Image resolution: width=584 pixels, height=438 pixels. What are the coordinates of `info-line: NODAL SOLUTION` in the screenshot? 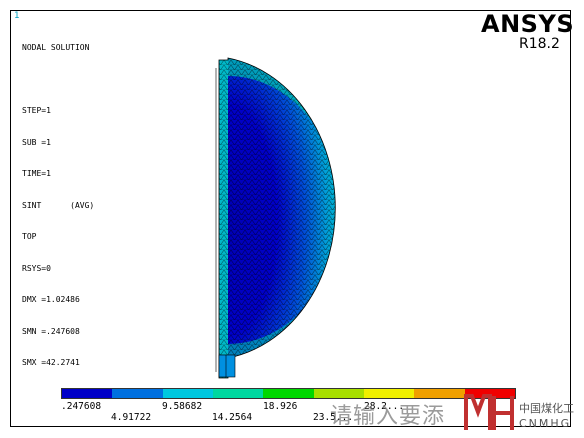 It's located at (56, 47).